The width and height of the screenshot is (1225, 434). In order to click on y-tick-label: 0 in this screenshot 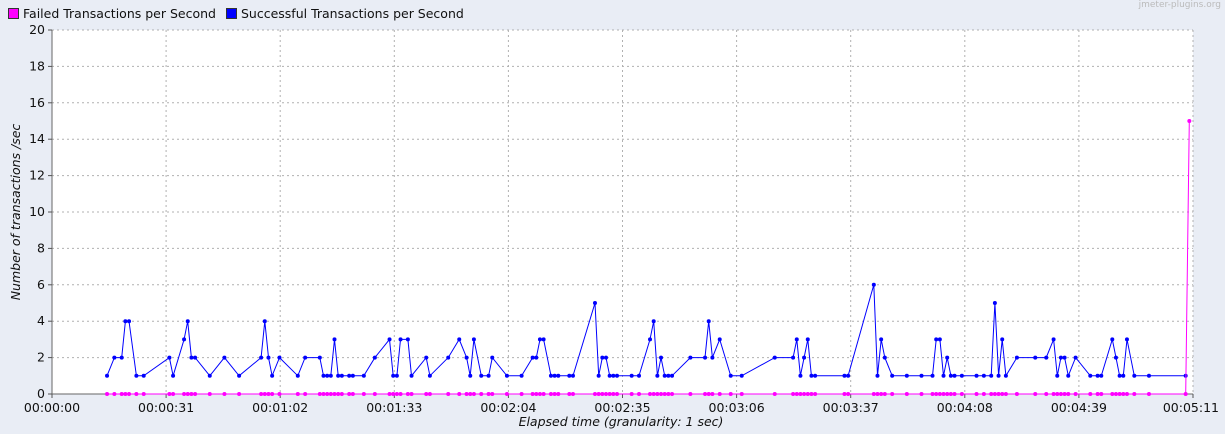, I will do `click(41, 393)`.